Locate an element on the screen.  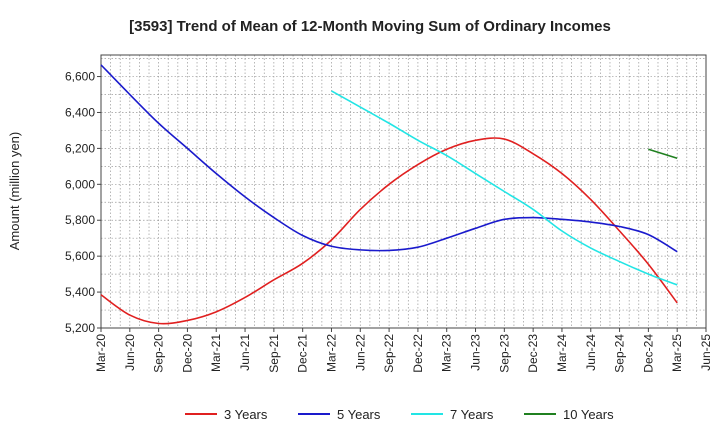
y-tick-label: 5,400 is located at coordinates (80, 292).